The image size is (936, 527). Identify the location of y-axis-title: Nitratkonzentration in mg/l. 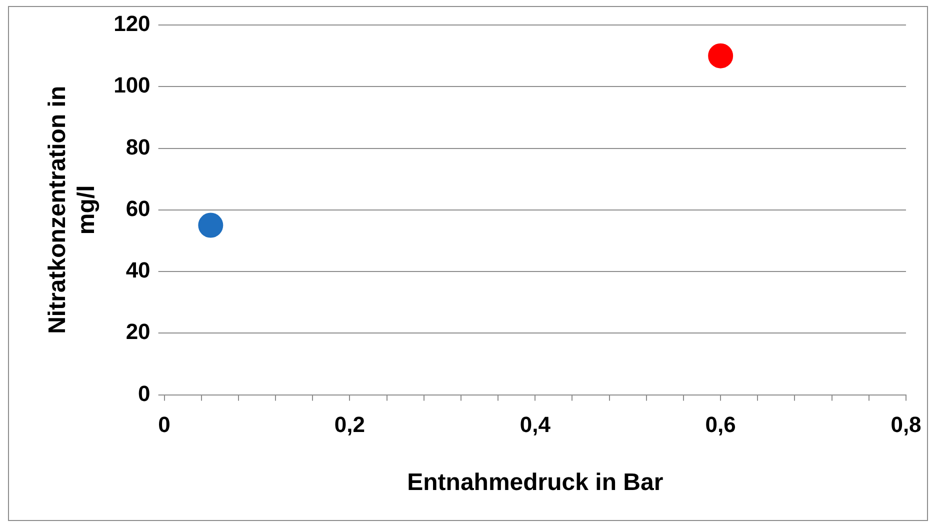
(72, 210).